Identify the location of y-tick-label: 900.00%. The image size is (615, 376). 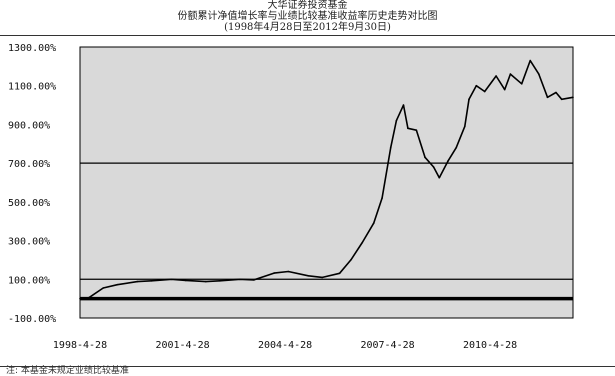
(29, 125).